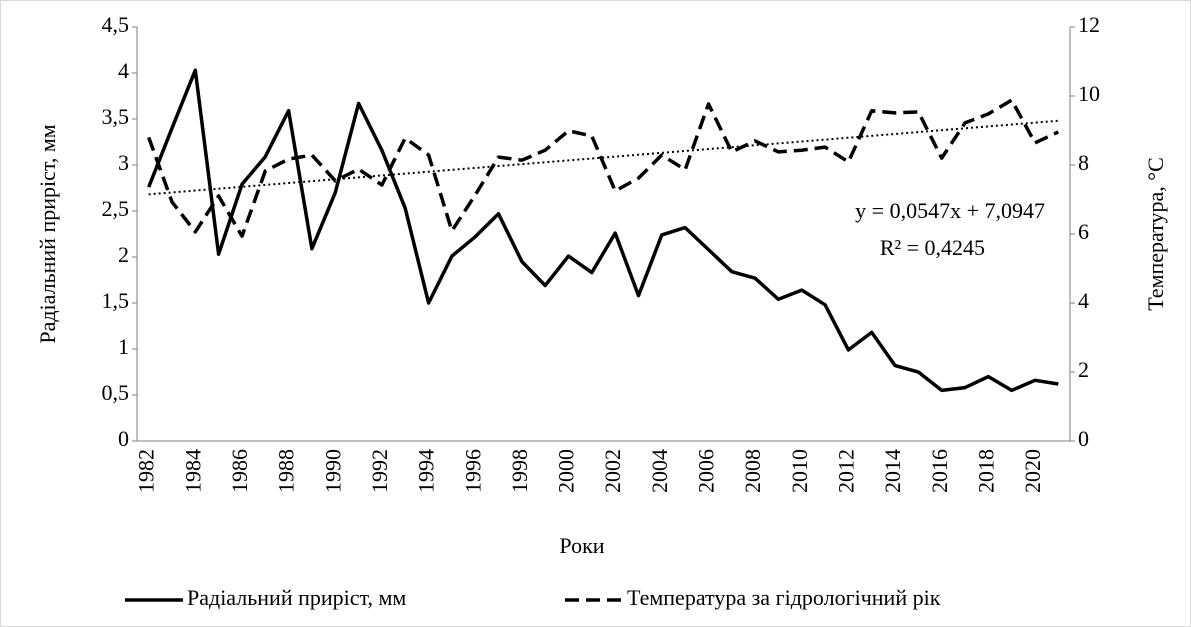 Image resolution: width=1191 pixels, height=627 pixels. I want to click on y2-tick-label: 12, so click(1089, 24).